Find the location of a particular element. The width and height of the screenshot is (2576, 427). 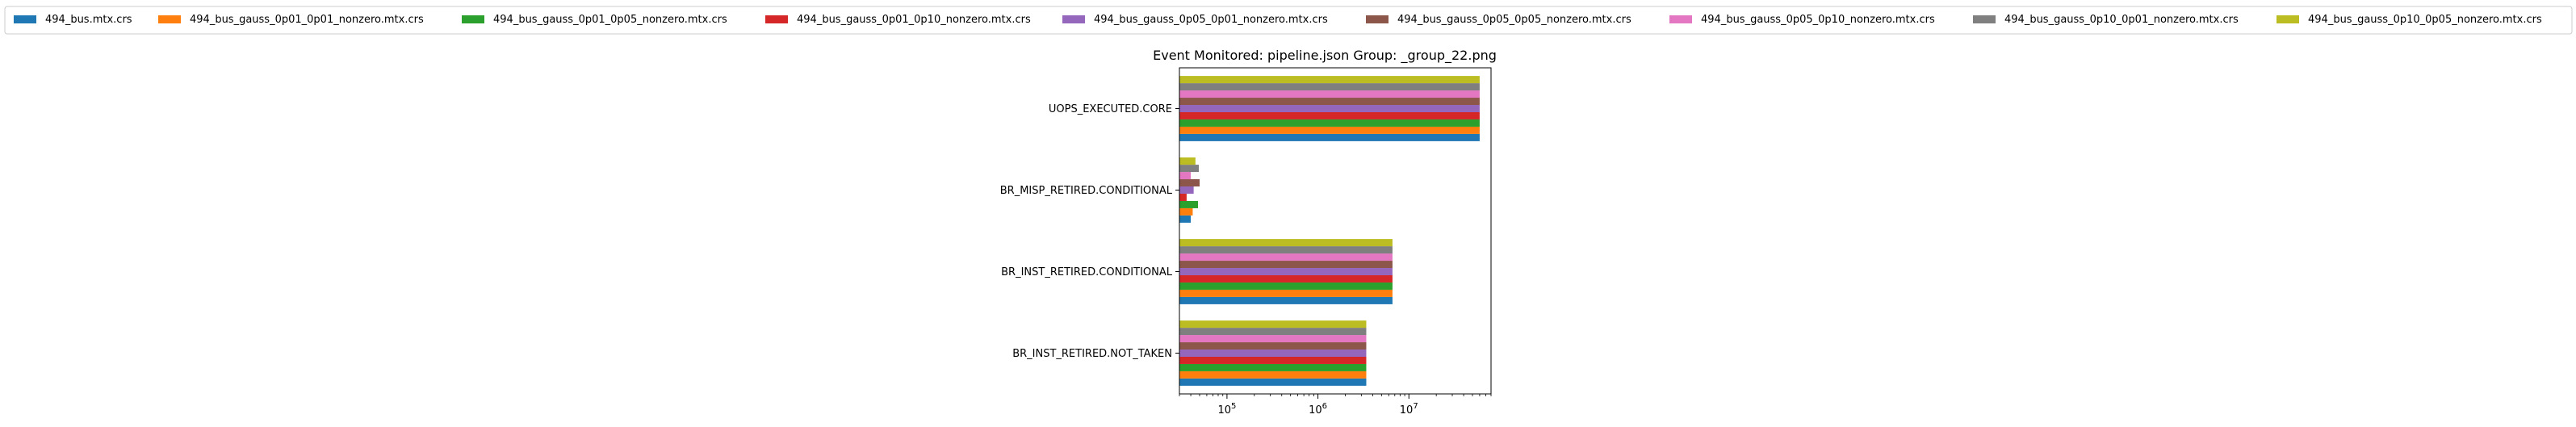

legend-label: 494_bus_gauss_0p05_0p10_nonzero.mtx.crs is located at coordinates (1818, 20).